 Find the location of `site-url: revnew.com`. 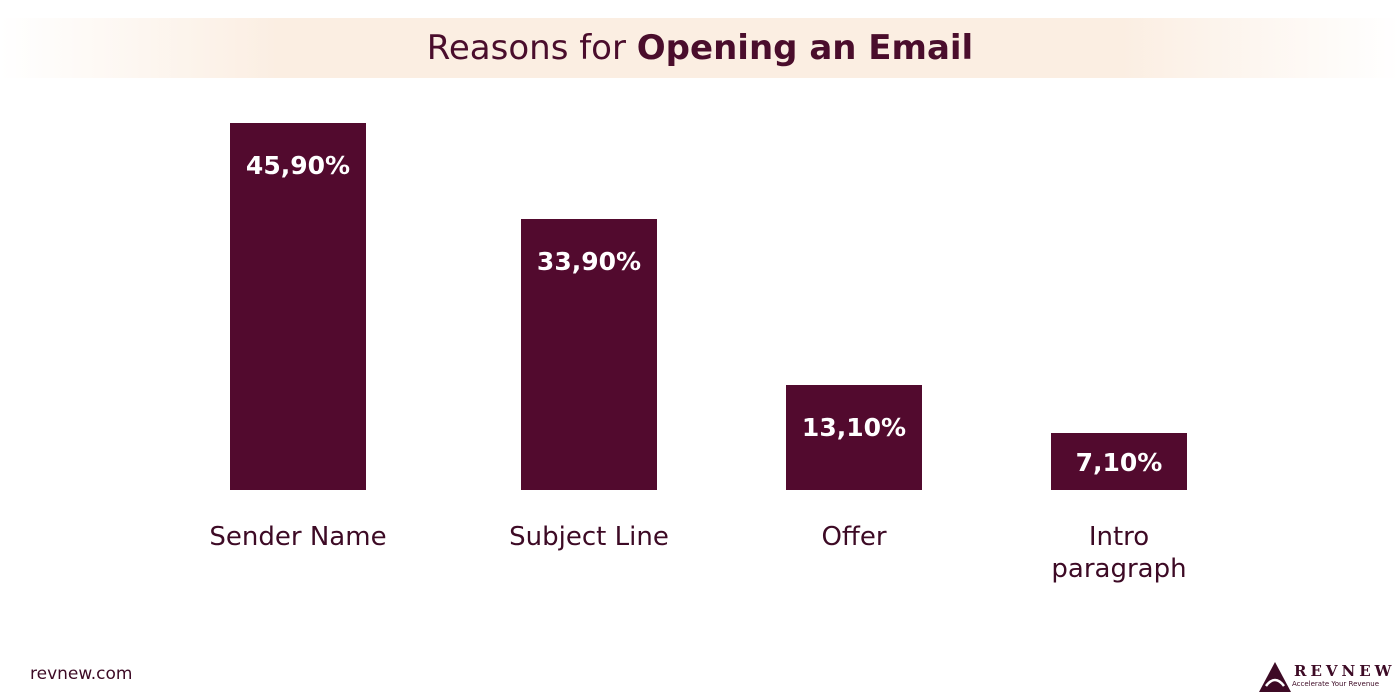

site-url: revnew.com is located at coordinates (81, 674).